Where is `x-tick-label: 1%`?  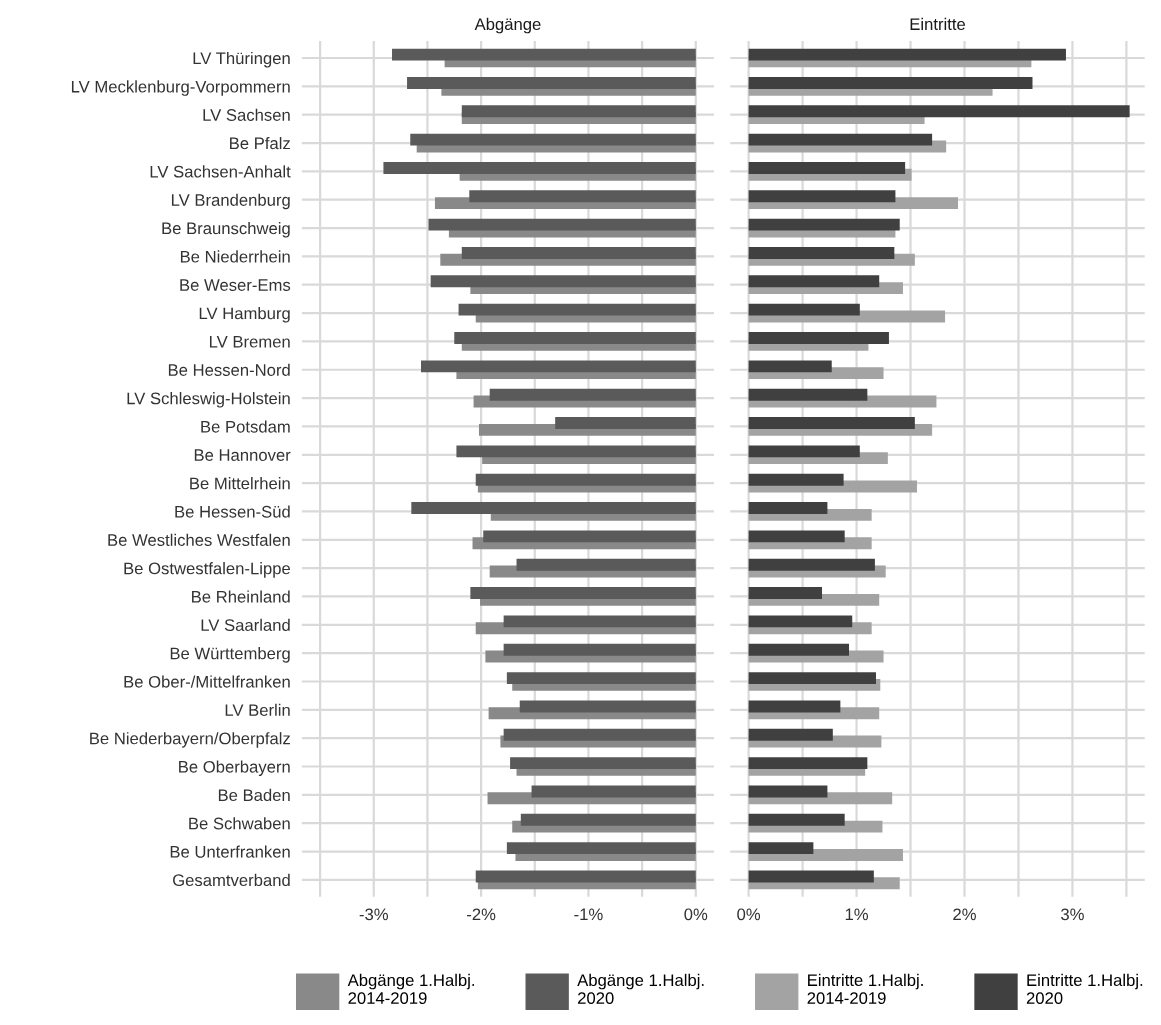
x-tick-label: 1% is located at coordinates (857, 914).